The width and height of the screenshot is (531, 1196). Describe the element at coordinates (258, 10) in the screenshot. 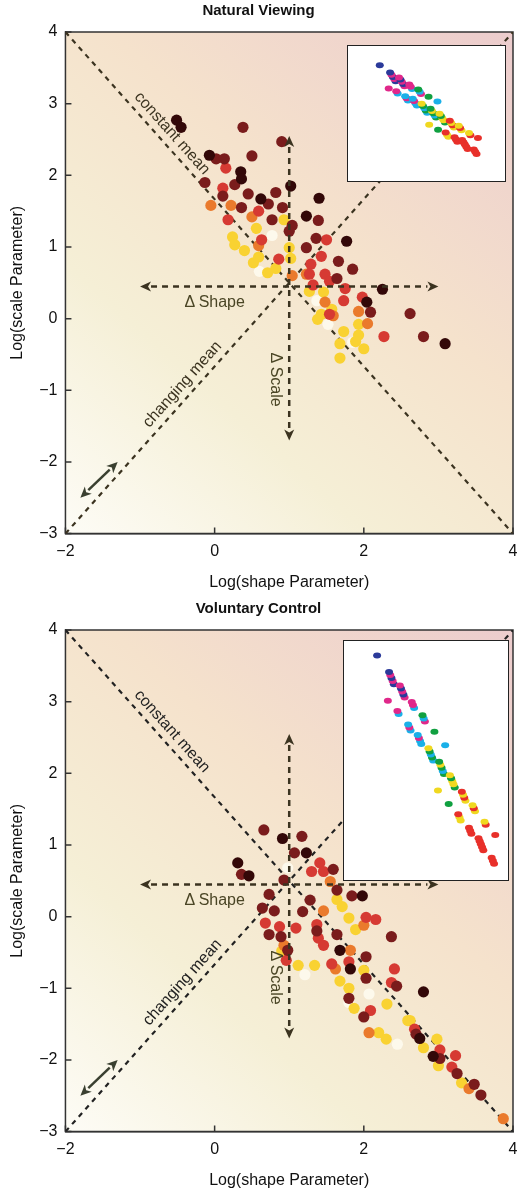

I see `chart-title: Natural Viewing` at that location.